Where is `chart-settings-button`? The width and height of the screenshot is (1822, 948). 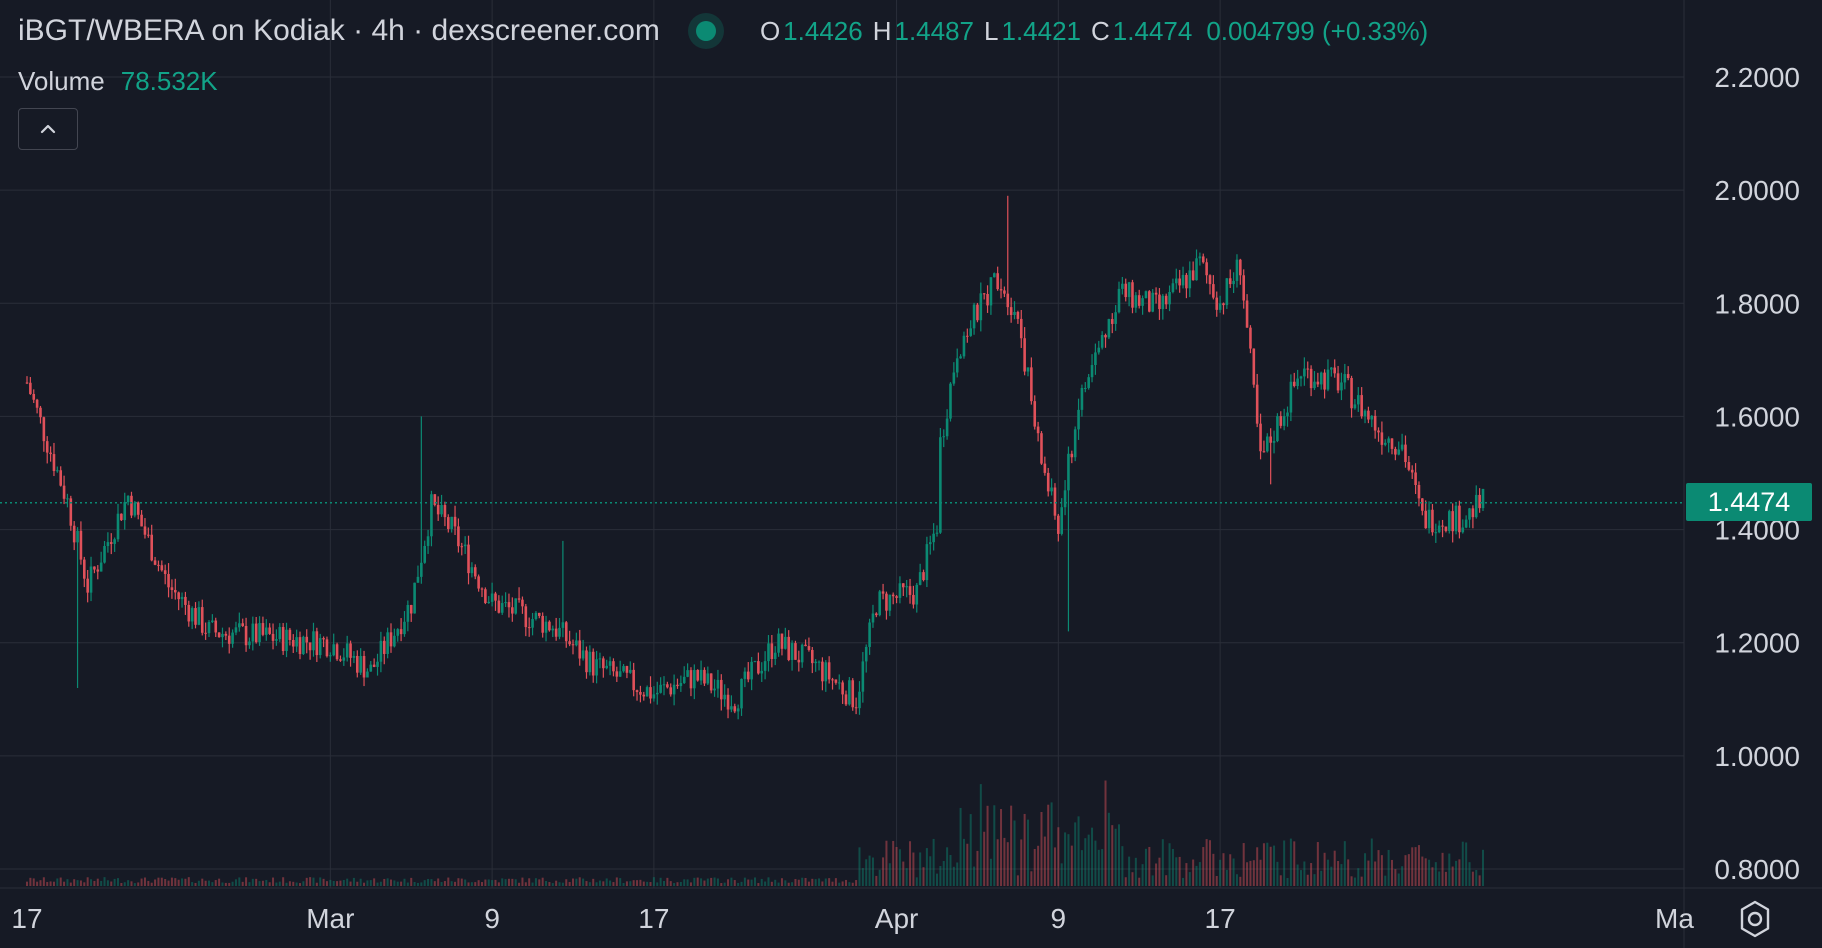 chart-settings-button is located at coordinates (1755, 919).